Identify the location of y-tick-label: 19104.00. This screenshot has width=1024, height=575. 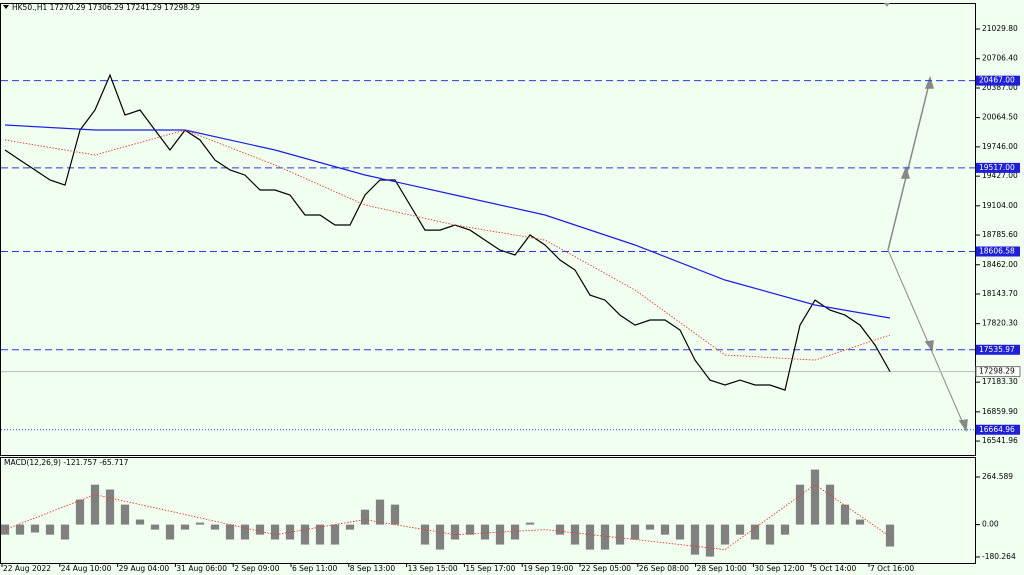
(1000, 205).